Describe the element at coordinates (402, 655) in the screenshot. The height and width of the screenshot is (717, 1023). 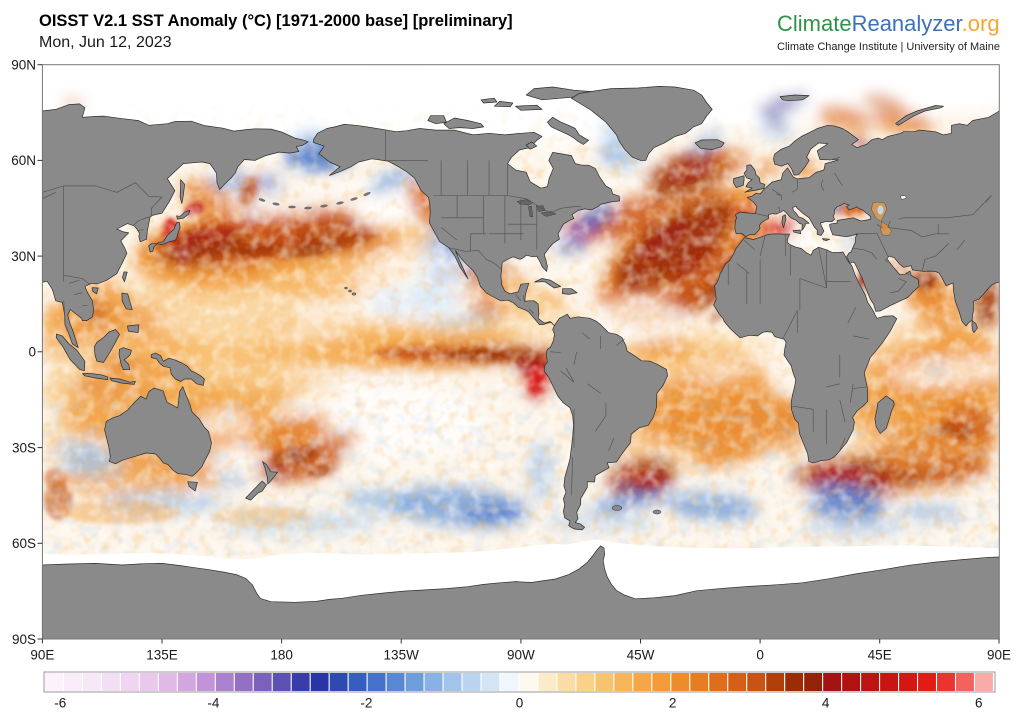
I see `svg-text: 135W` at that location.